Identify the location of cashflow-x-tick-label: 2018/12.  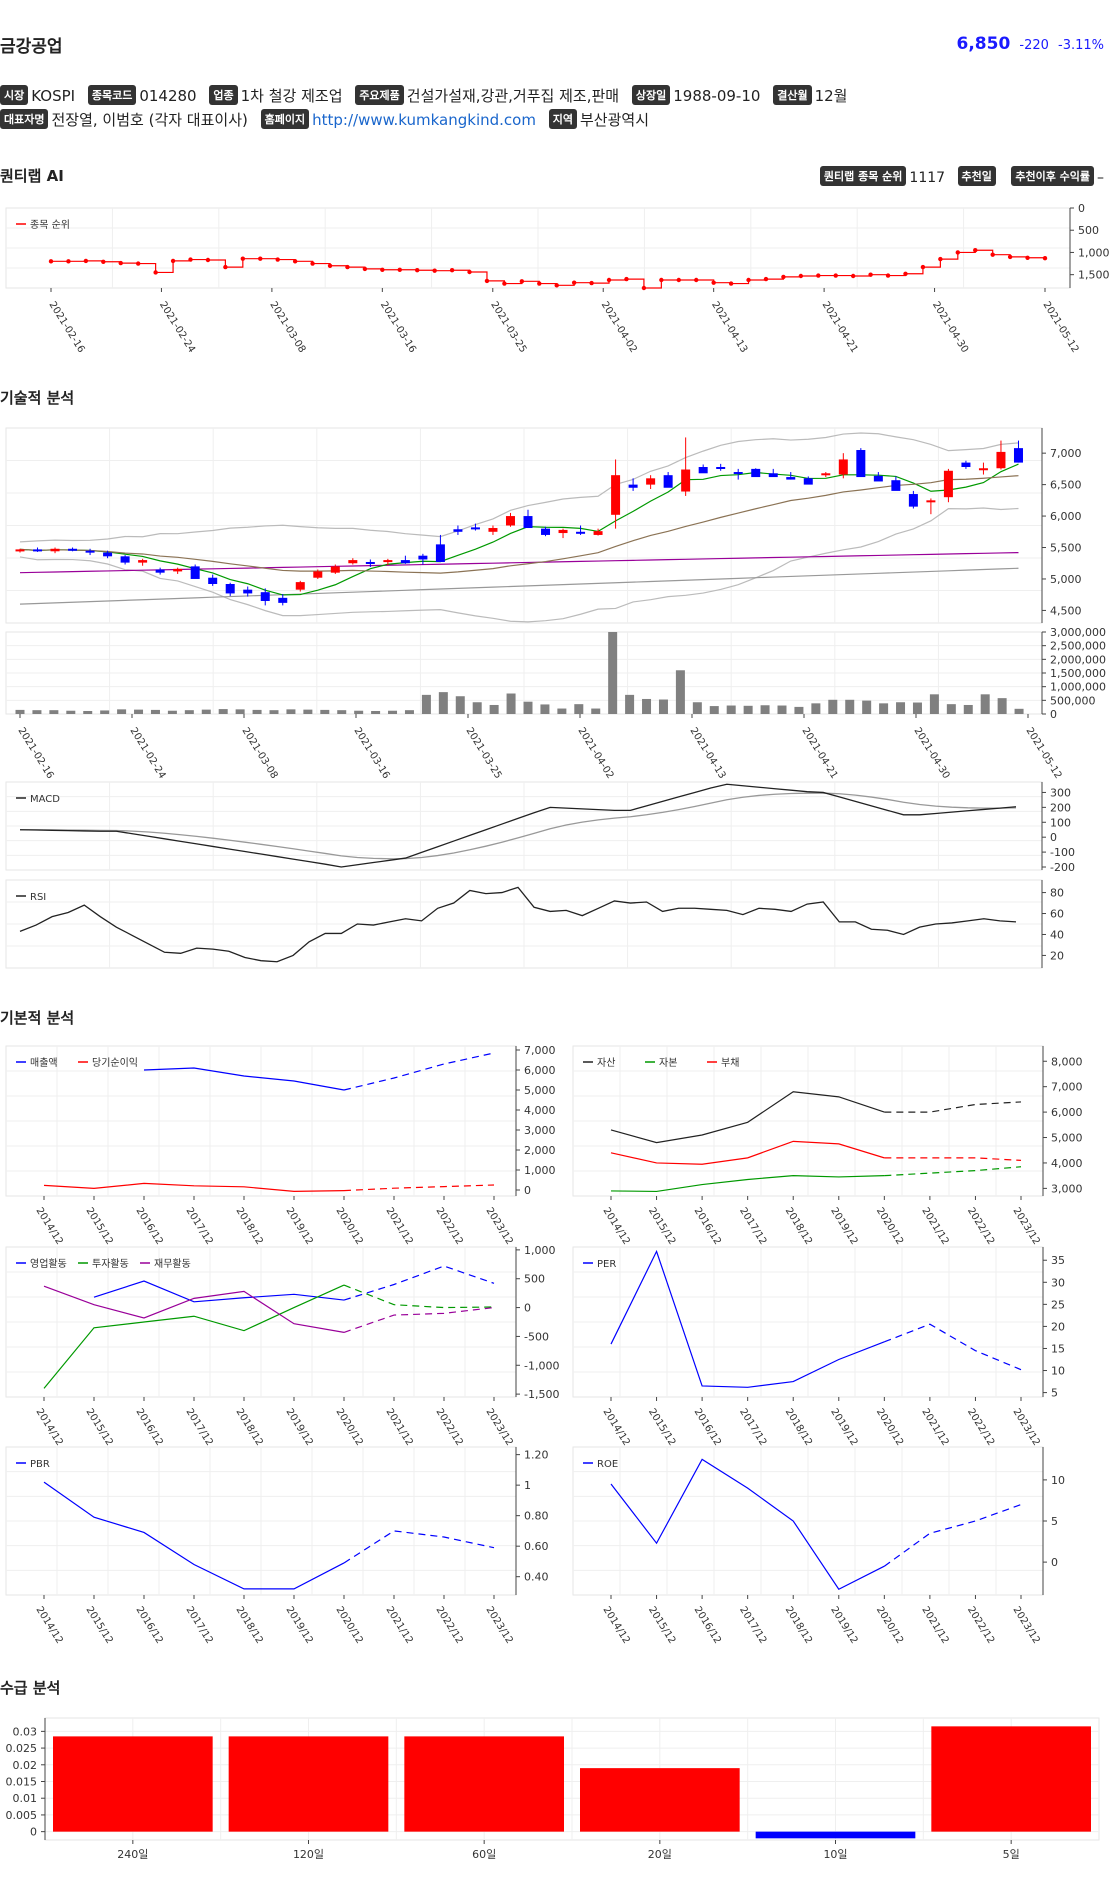
(248, 1427).